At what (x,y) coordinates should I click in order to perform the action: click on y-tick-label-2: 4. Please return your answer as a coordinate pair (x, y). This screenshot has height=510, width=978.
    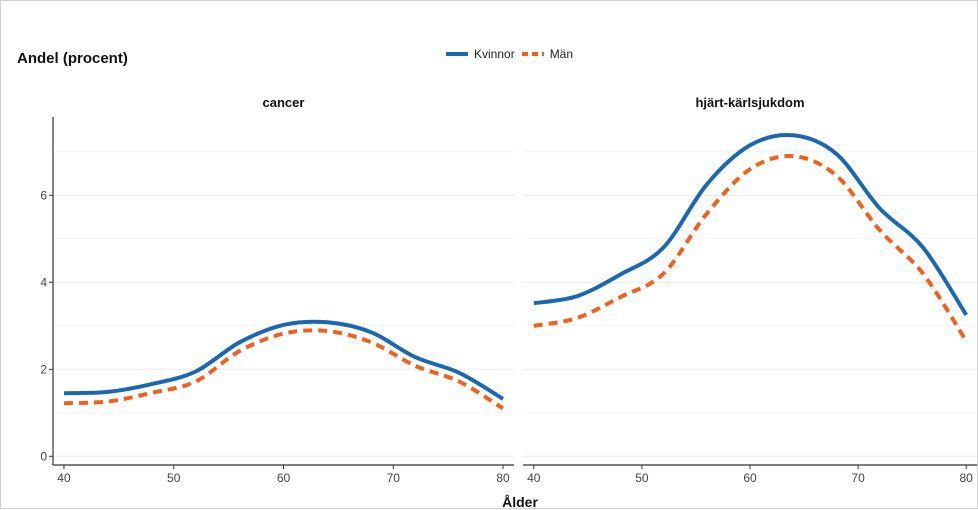
    Looking at the image, I should click on (43, 282).